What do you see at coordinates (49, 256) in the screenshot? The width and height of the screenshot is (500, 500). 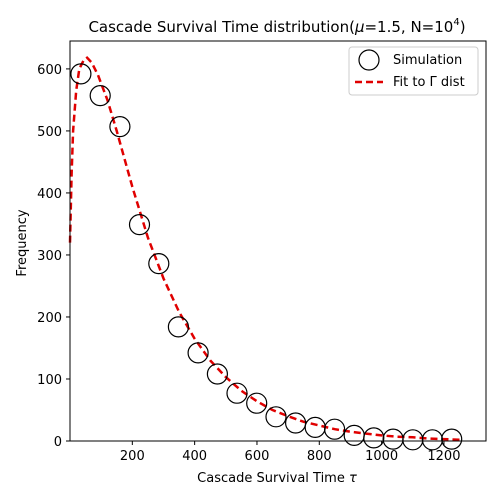 I see `y-tick-label: 300` at bounding box center [49, 256].